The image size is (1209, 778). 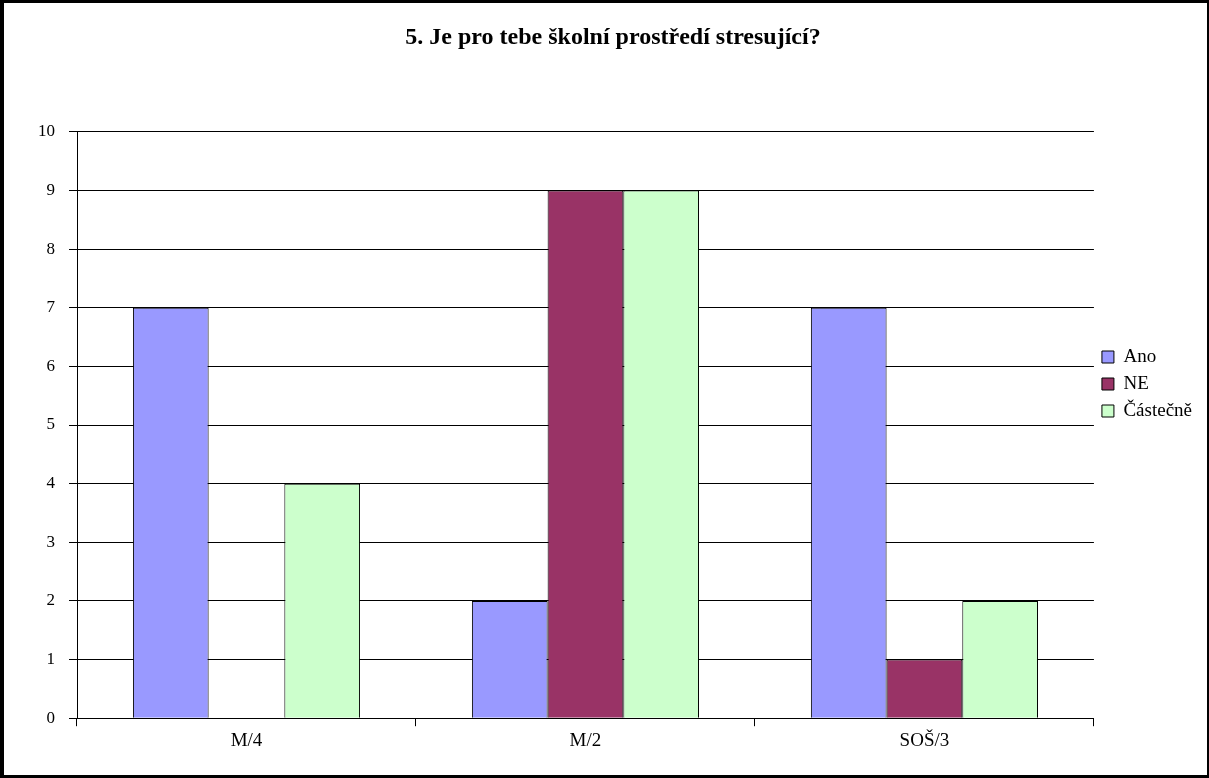 What do you see at coordinates (50, 717) in the screenshot?
I see `y-tick-label: 0` at bounding box center [50, 717].